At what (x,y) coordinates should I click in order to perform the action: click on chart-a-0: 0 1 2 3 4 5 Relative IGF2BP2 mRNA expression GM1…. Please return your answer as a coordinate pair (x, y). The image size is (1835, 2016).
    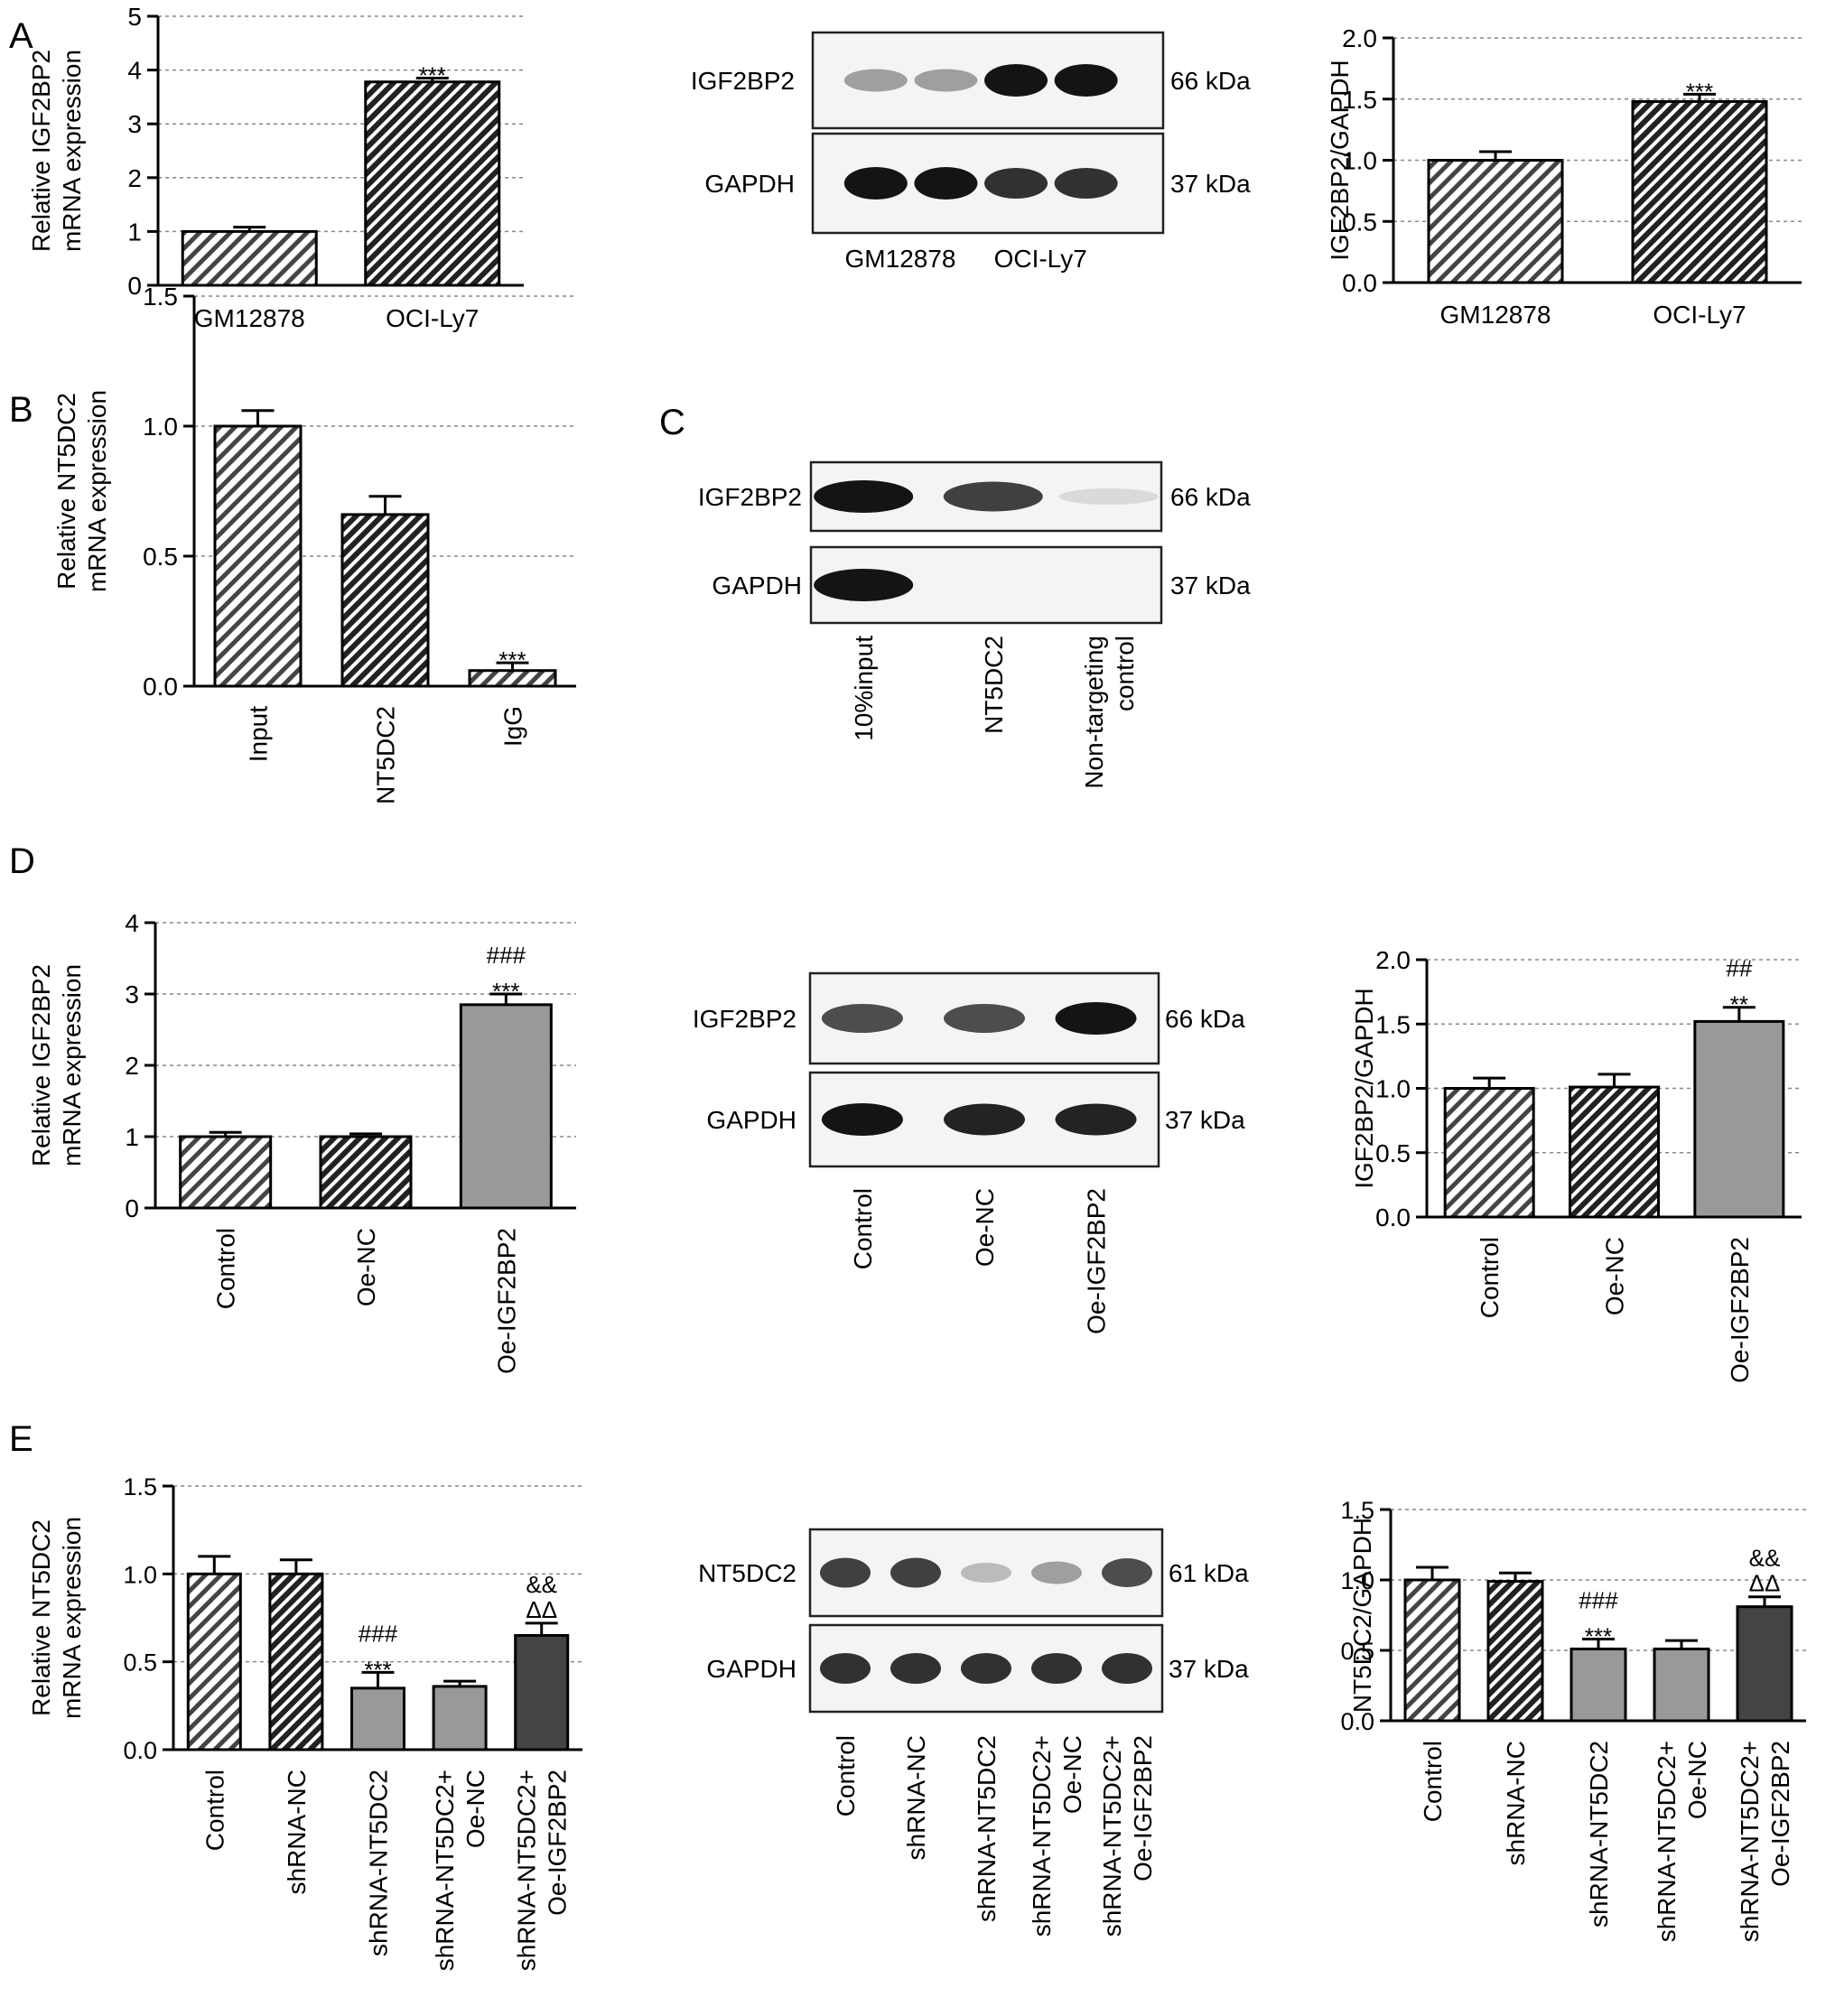
    Looking at the image, I should click on (275, 167).